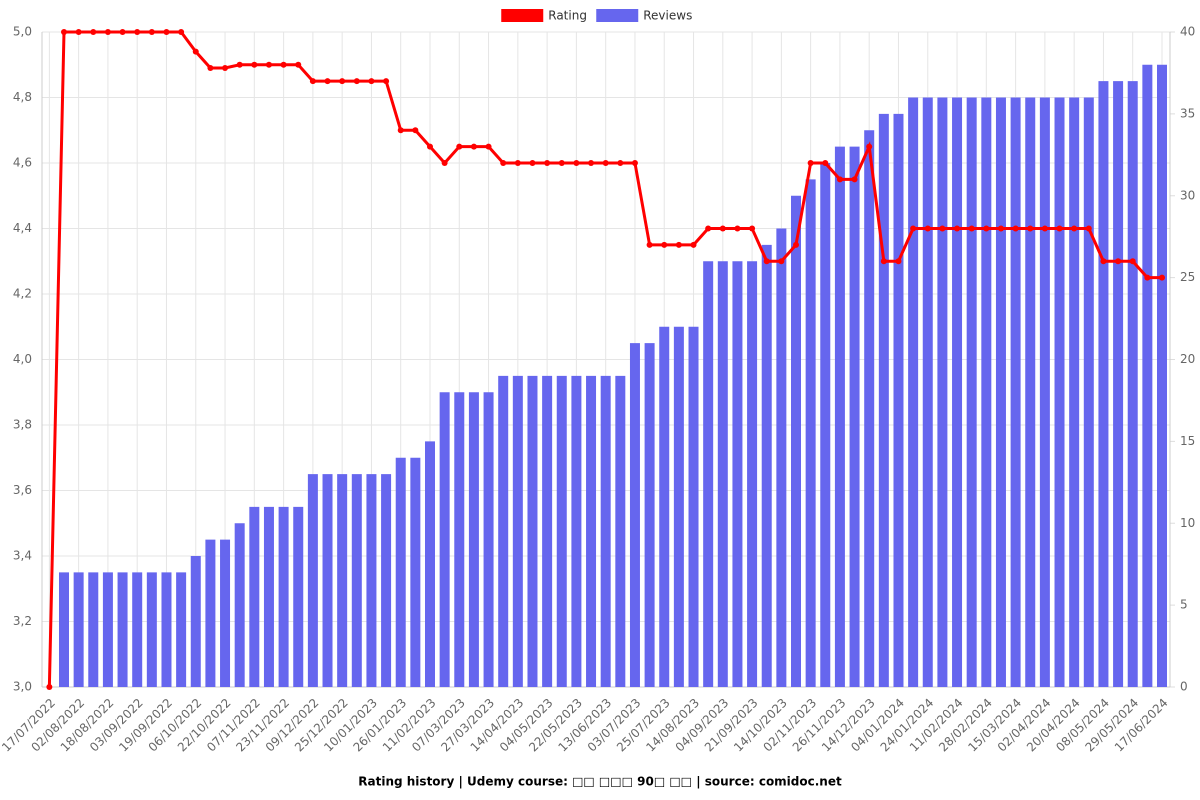  What do you see at coordinates (22, 687) in the screenshot?
I see `y-tick-label: 3,0` at bounding box center [22, 687].